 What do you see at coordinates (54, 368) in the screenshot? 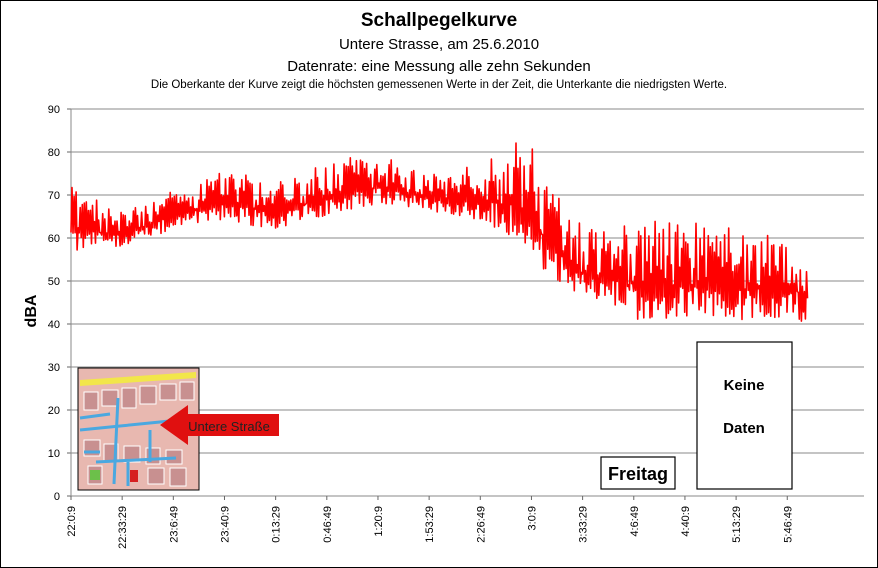
I see `y-tick-label: 30` at bounding box center [54, 368].